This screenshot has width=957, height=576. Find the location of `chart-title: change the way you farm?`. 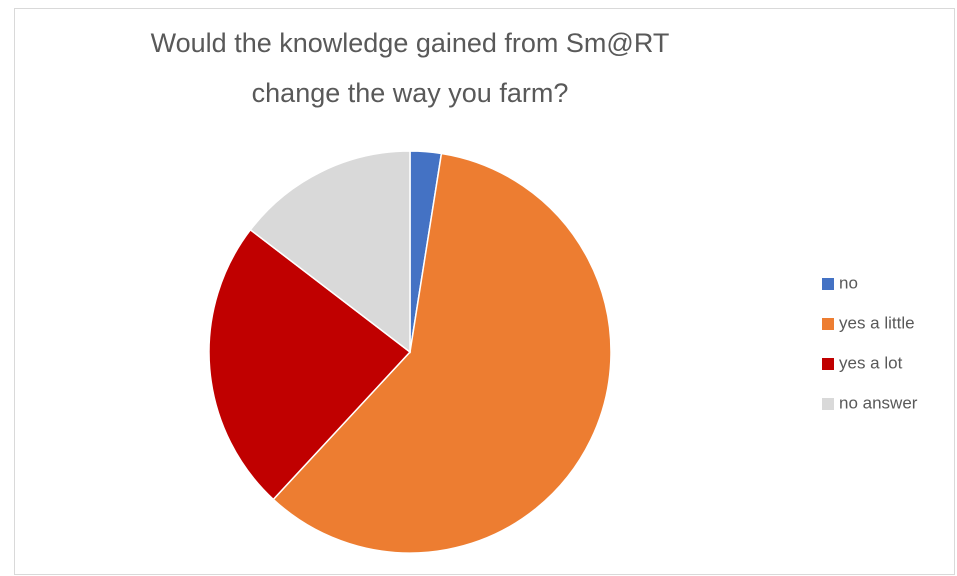

chart-title: change the way you farm? is located at coordinates (410, 93).